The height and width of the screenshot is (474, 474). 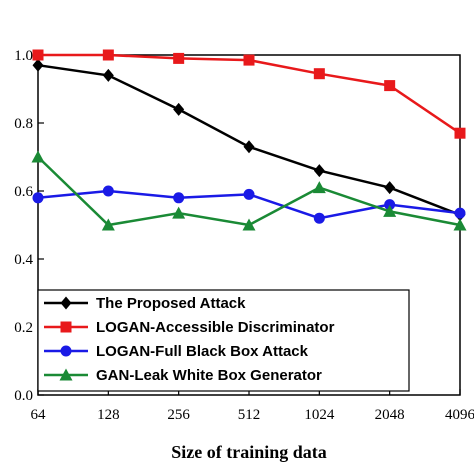 What do you see at coordinates (319, 415) in the screenshot?
I see `x-tick-label: 1024` at bounding box center [319, 415].